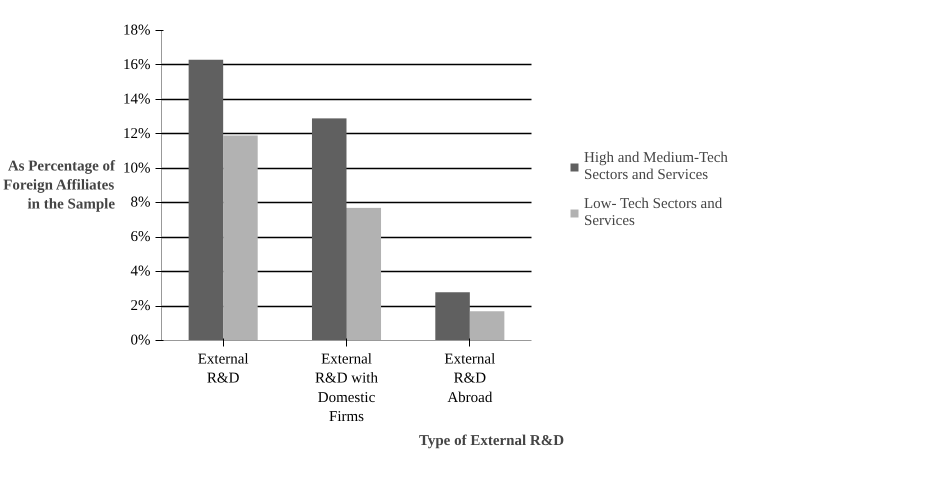 The image size is (934, 502). Describe the element at coordinates (137, 99) in the screenshot. I see `y-tick-label: 14%` at that location.